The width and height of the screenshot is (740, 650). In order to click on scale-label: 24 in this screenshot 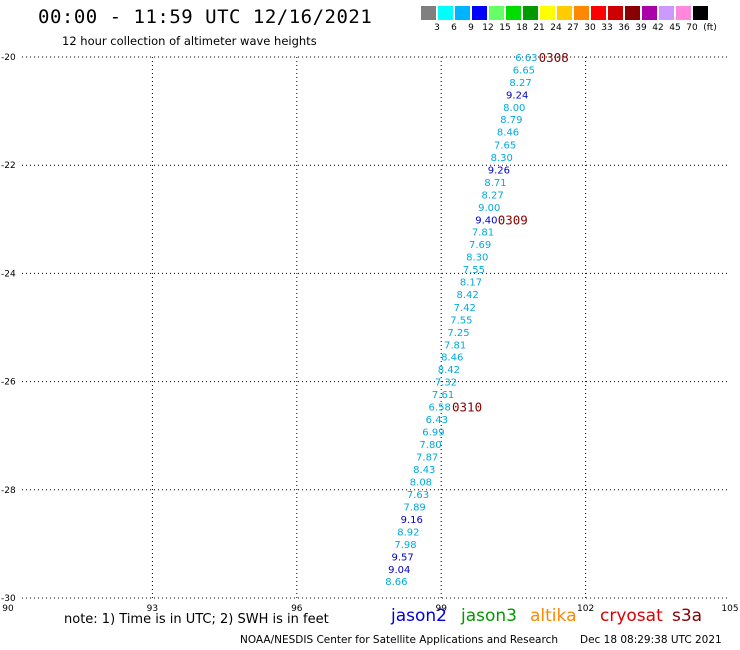, I will do `click(556, 28)`.